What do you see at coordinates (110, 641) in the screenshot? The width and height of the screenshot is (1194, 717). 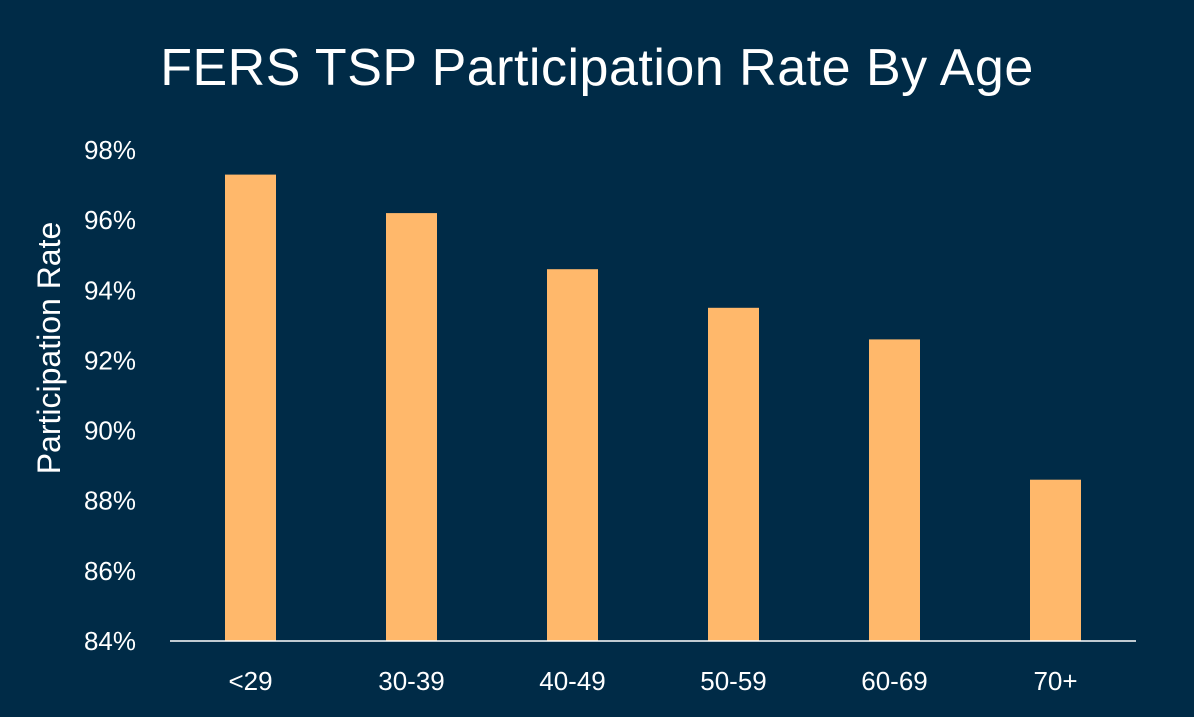 I see `y-tick-label: 84%` at bounding box center [110, 641].